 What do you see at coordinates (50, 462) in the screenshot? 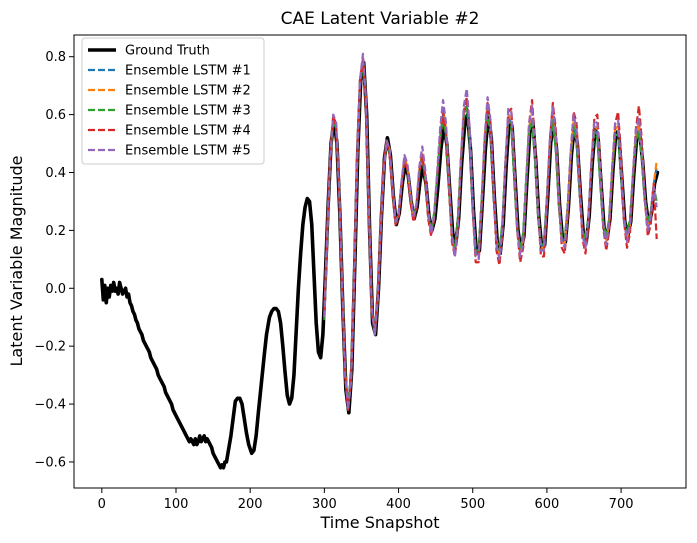
I see `y-tick-label: −0.6` at bounding box center [50, 462].